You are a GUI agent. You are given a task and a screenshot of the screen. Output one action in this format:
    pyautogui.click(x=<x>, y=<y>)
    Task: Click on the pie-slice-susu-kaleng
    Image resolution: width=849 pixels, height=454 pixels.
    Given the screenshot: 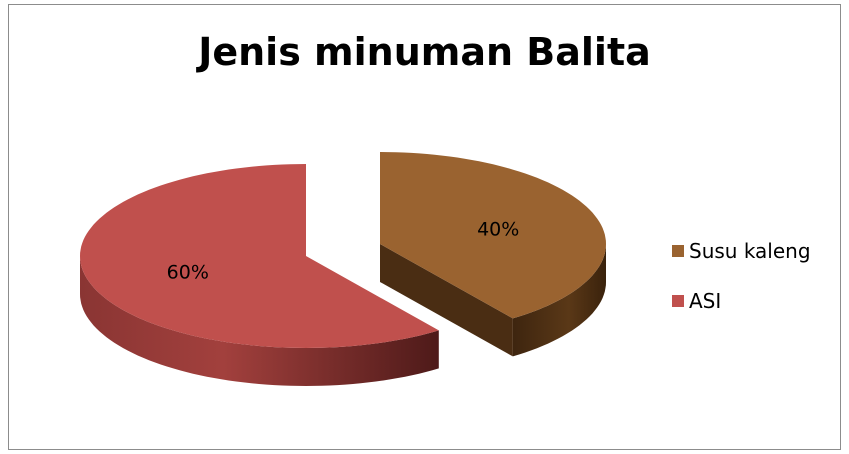 What is the action you would take?
    pyautogui.click(x=493, y=254)
    